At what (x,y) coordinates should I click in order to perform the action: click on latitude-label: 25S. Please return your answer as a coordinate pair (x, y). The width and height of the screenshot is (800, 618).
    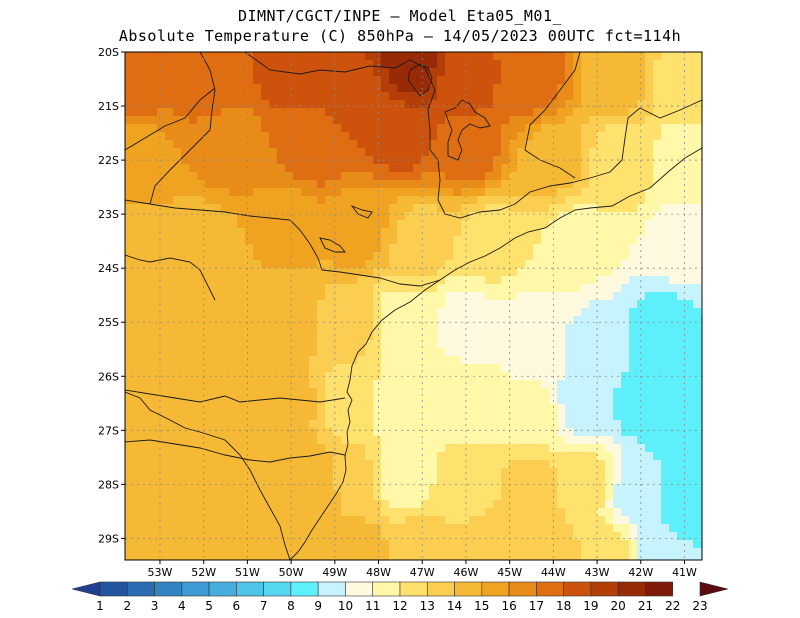
    Looking at the image, I should click on (108, 322).